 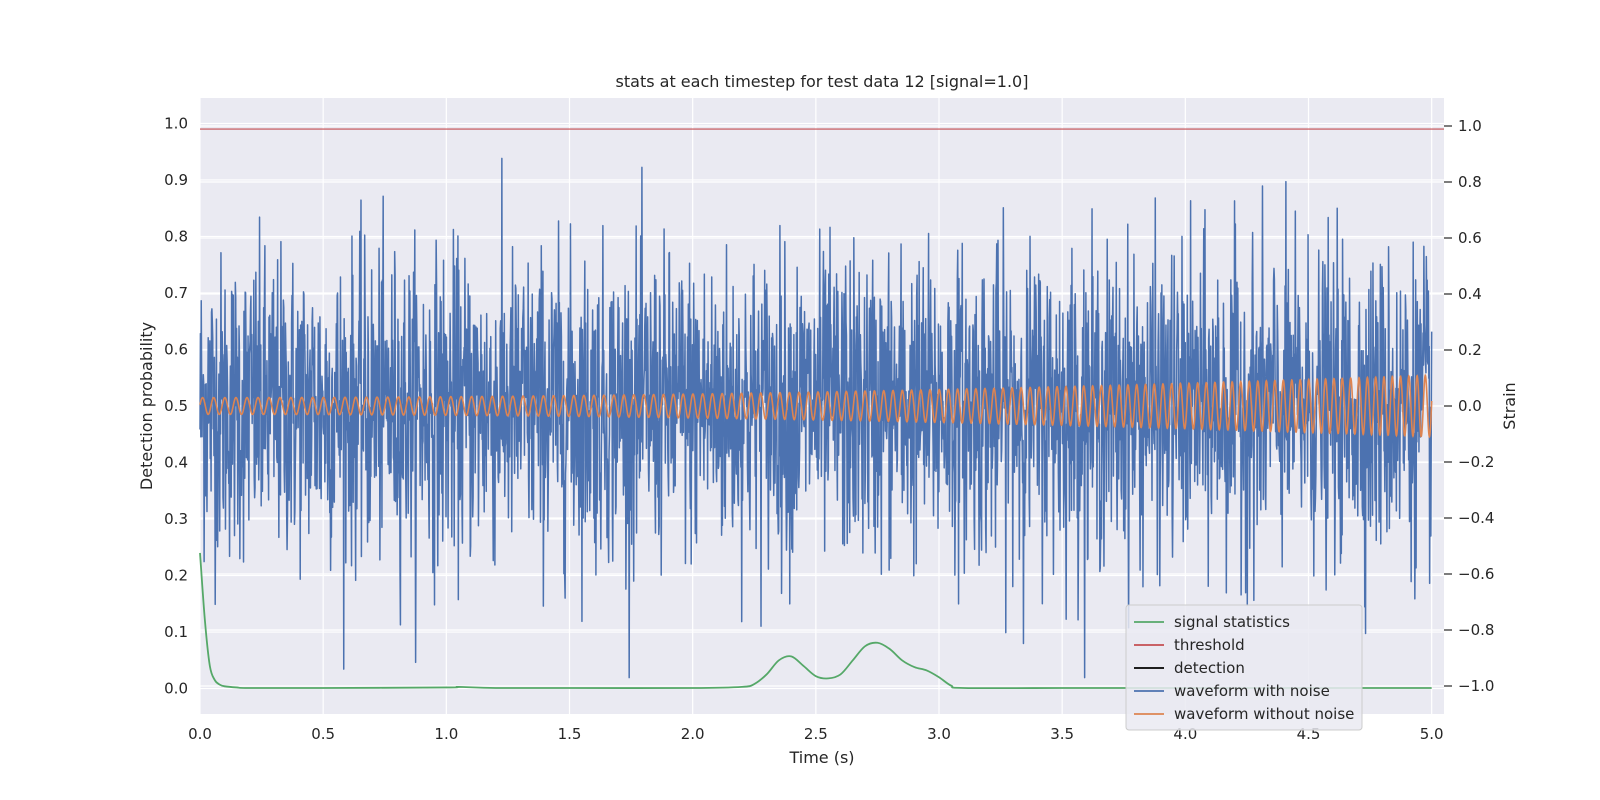 What do you see at coordinates (939, 734) in the screenshot?
I see `x-tick-label: 3.0` at bounding box center [939, 734].